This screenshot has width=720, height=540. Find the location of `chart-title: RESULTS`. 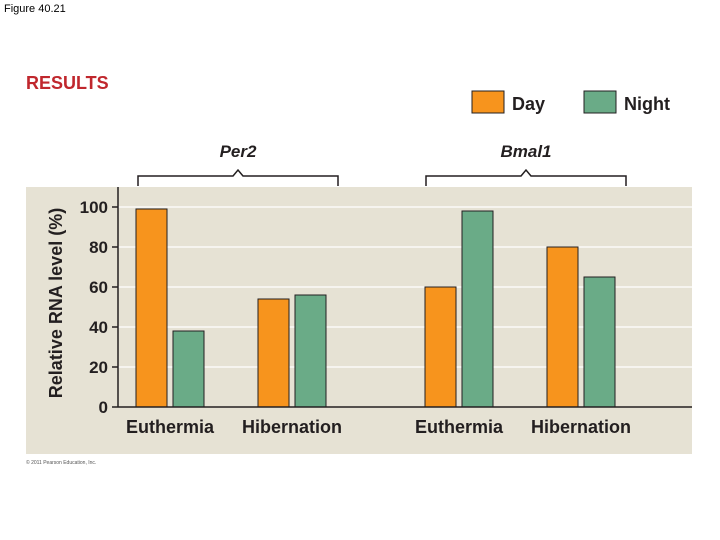

chart-title: RESULTS is located at coordinates (67, 83).